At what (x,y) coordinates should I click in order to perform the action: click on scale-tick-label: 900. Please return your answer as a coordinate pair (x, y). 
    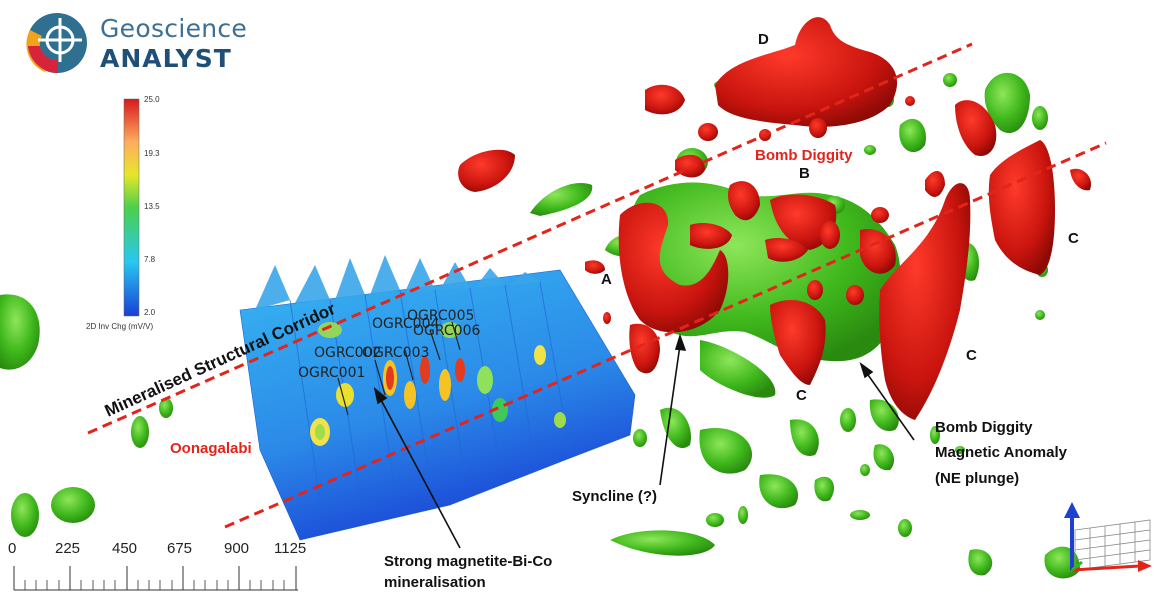
    Looking at the image, I should click on (237, 548).